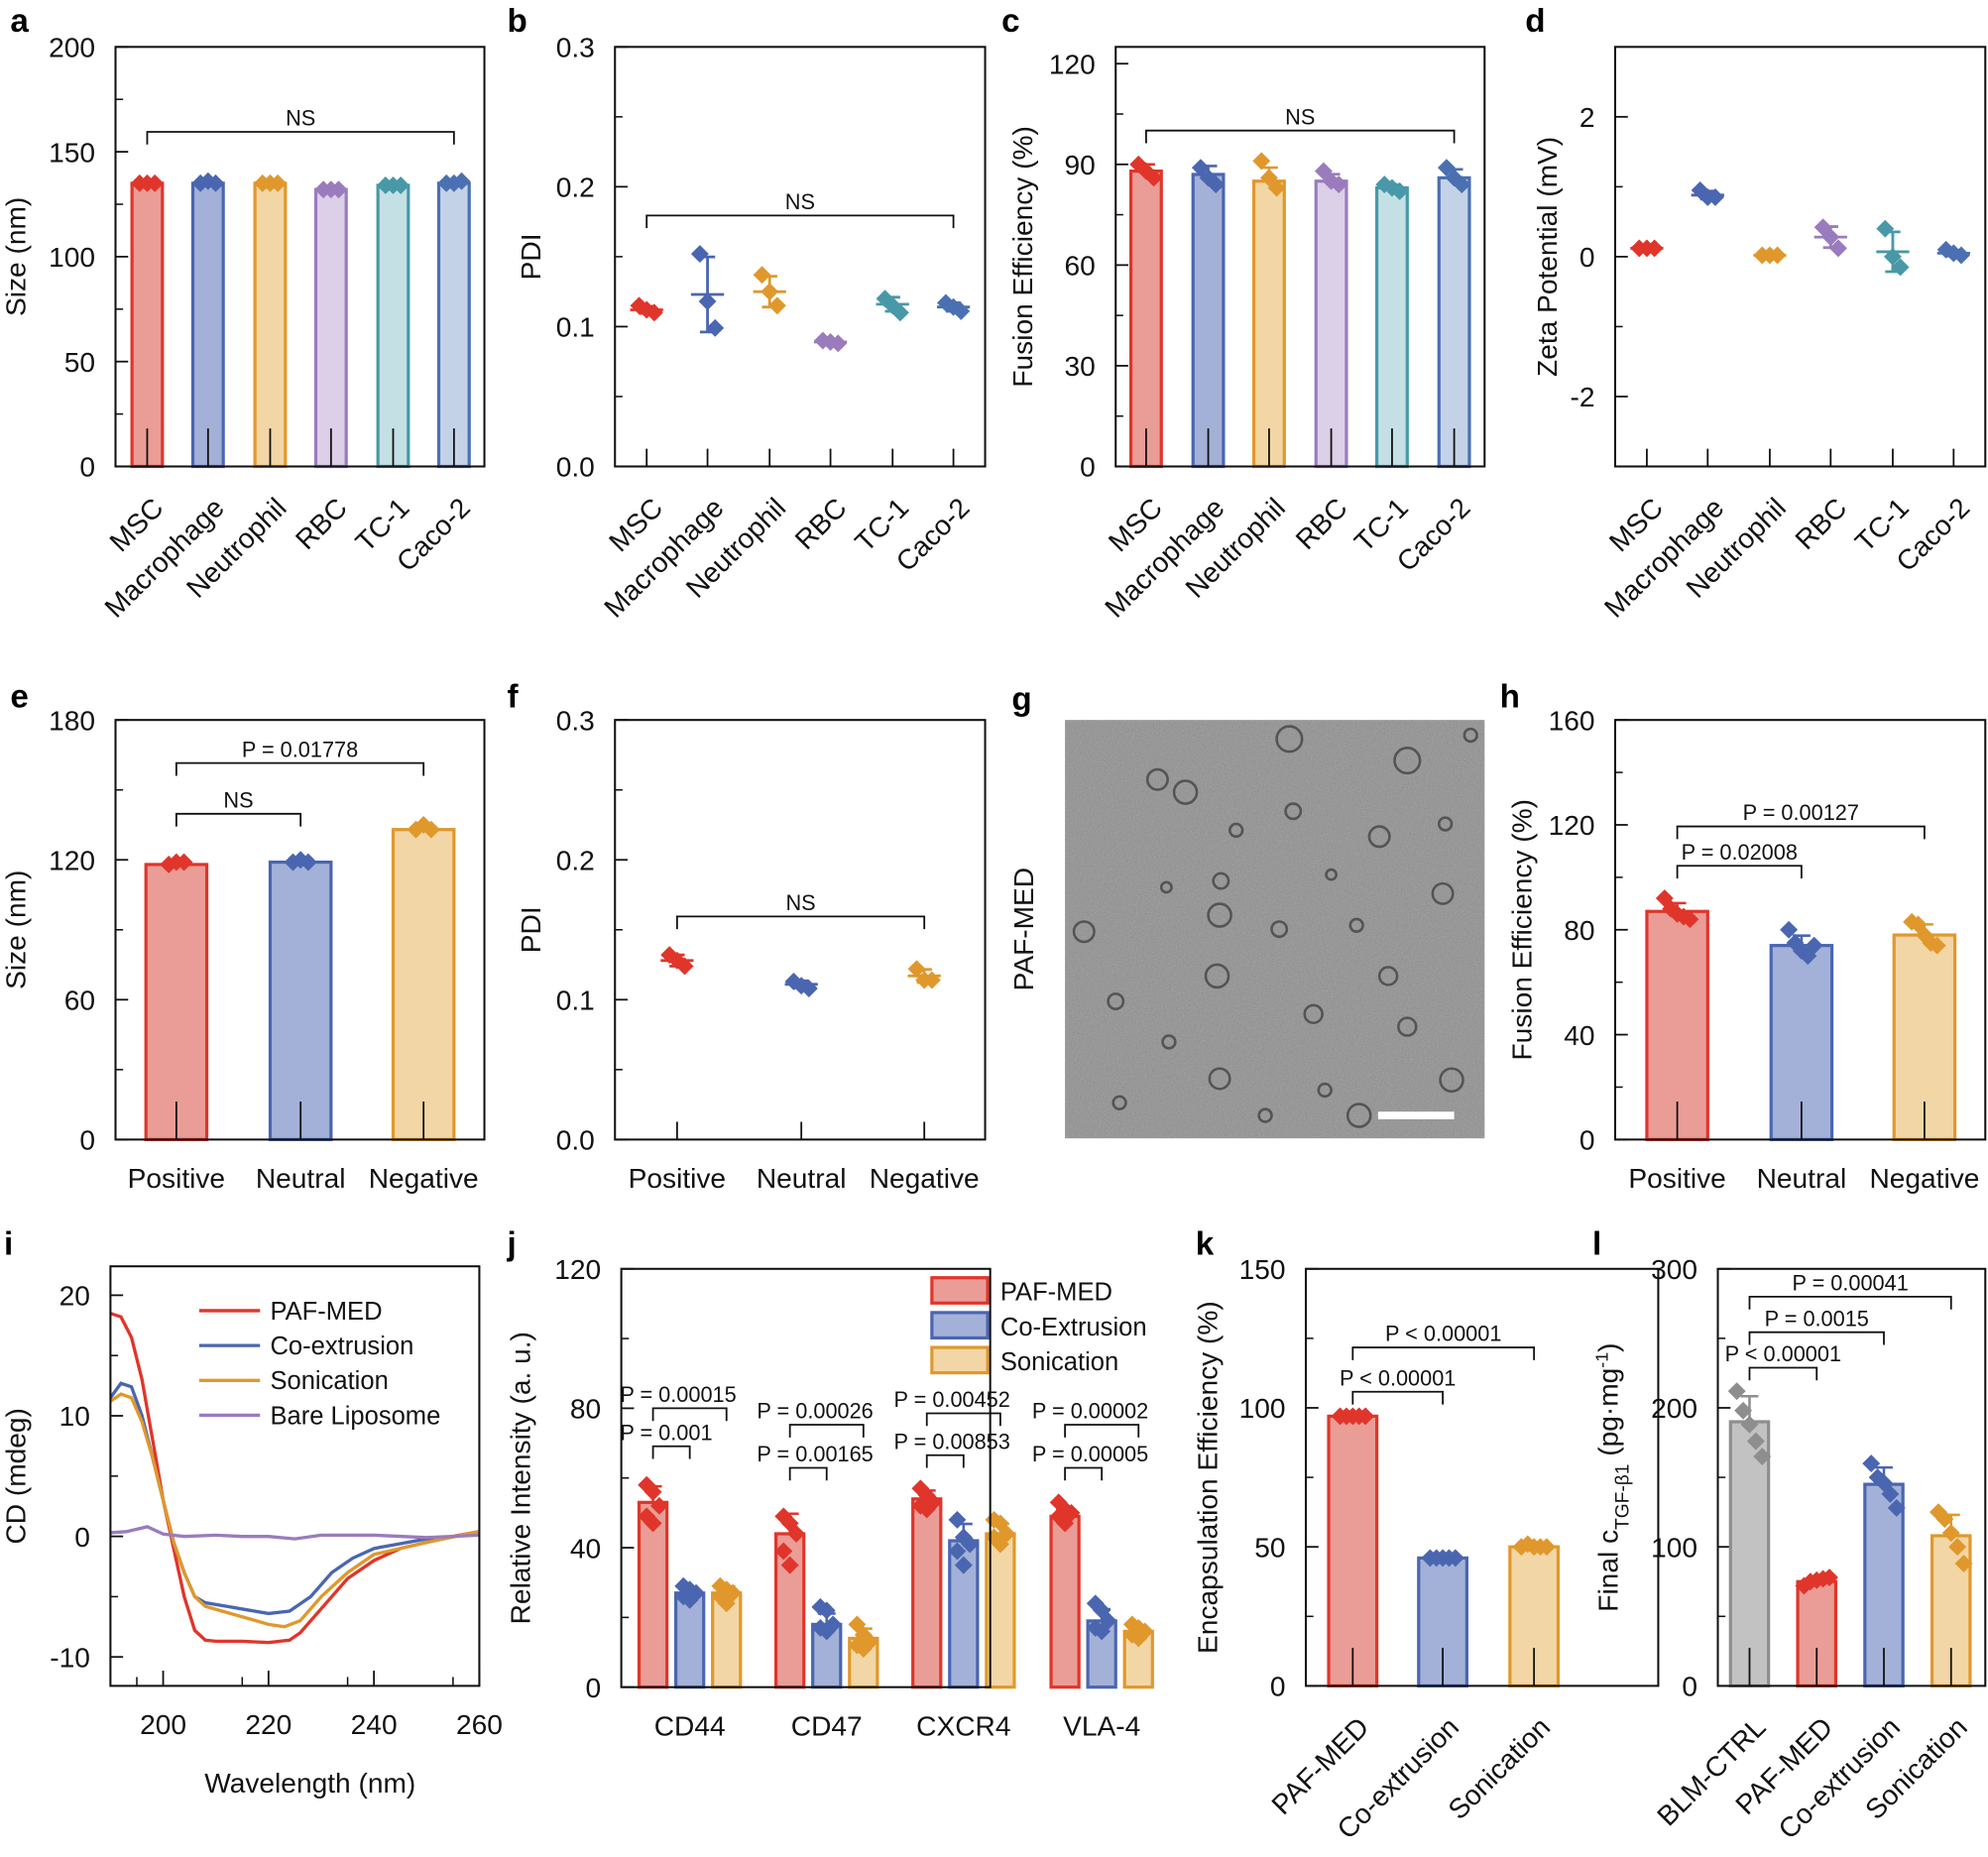 The image size is (1988, 1857). I want to click on y-tick-label: 0.1, so click(575, 327).